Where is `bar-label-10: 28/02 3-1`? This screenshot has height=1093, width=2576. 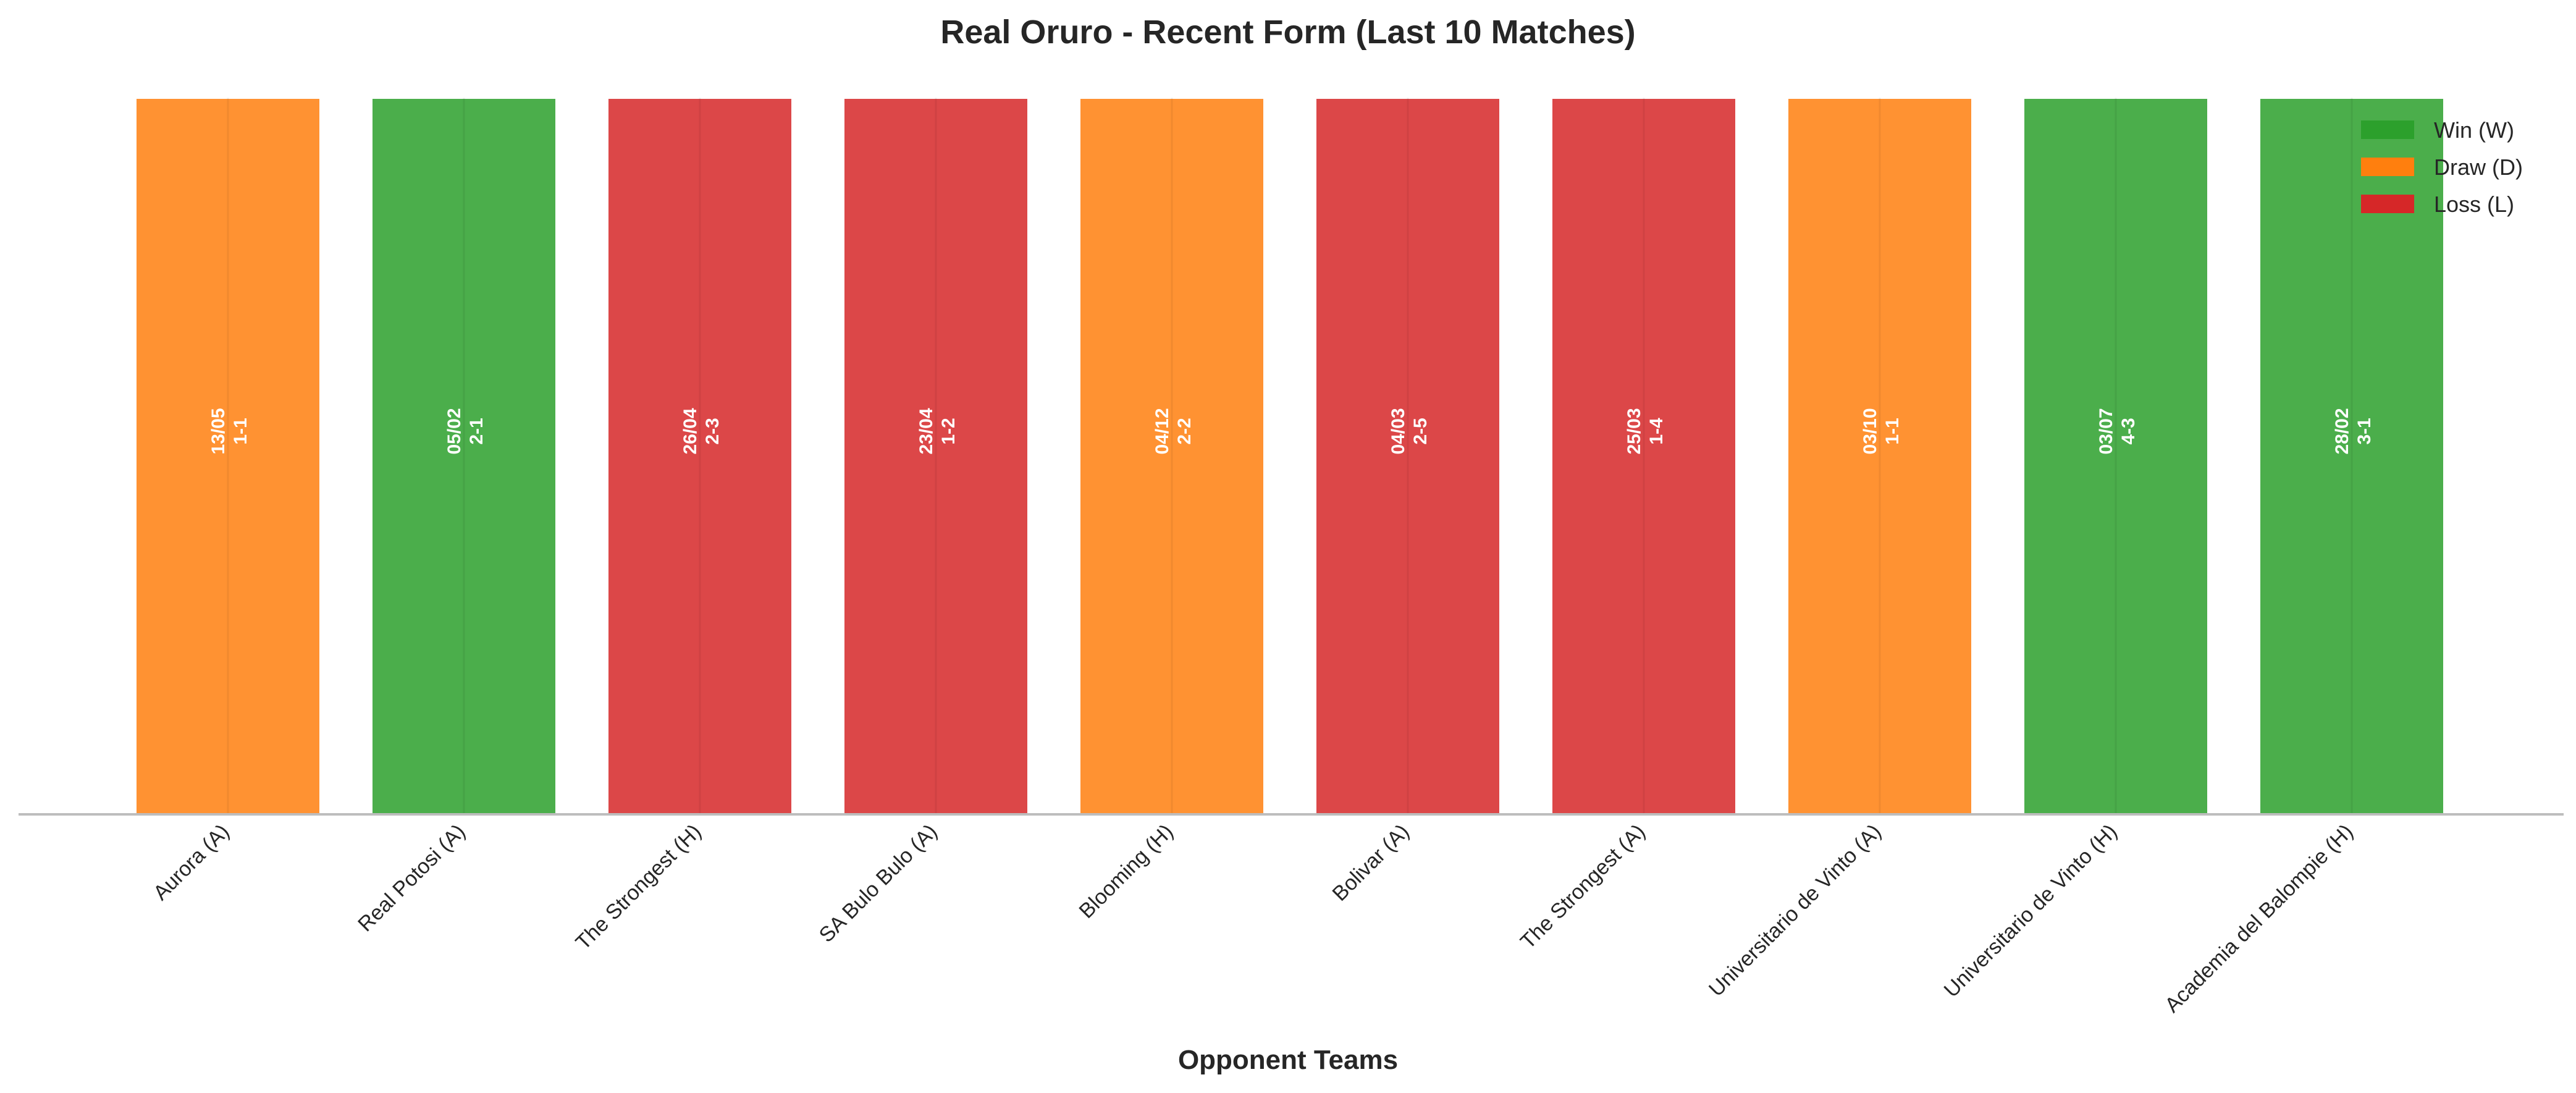
bar-label-10: 28/02 3-1 is located at coordinates (2353, 431).